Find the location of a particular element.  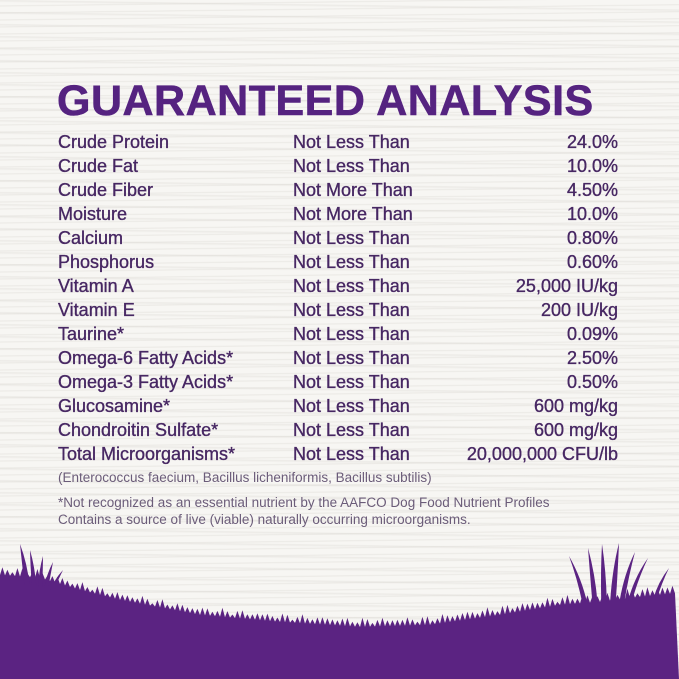

table-row: Crude Protein Not Less Than 24.0% is located at coordinates (338, 142).